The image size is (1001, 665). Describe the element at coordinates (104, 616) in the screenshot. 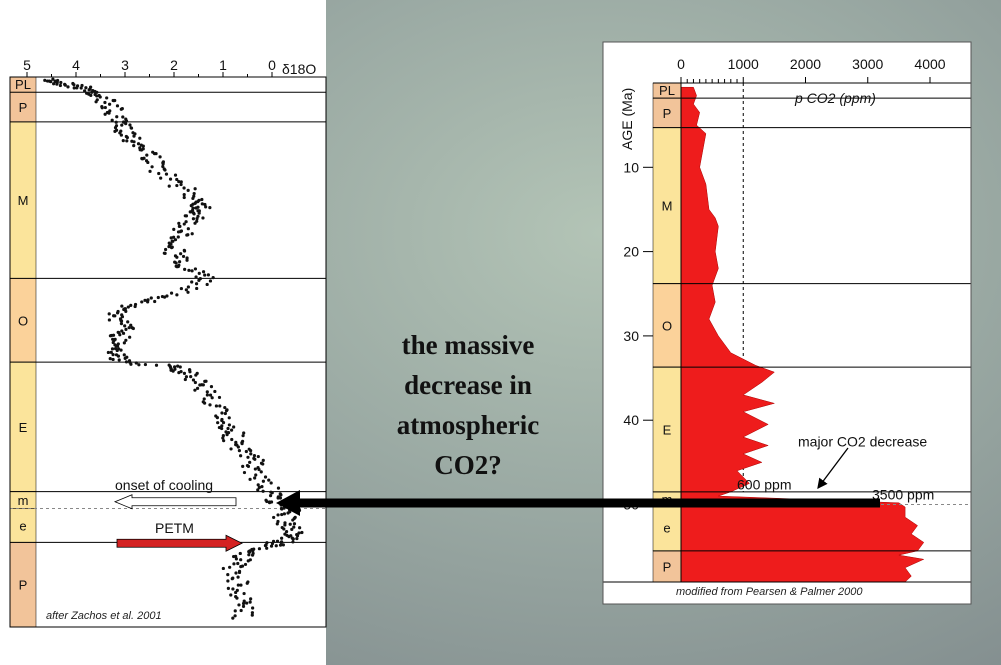

I see `delta18o-credit: after Zachos et al. 2001` at that location.